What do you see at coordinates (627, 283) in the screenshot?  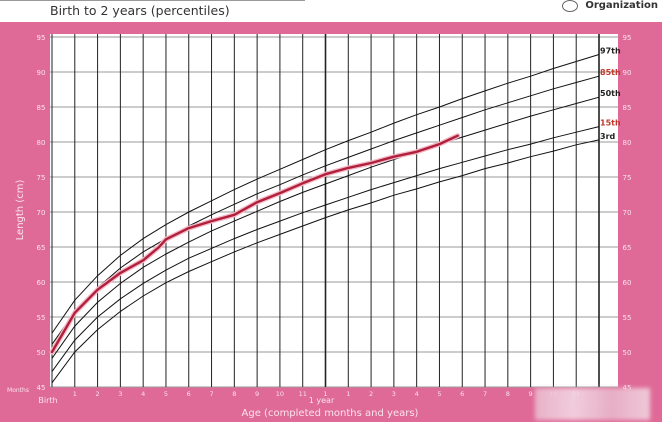 I see `y-tick-label-right: 60` at bounding box center [627, 283].